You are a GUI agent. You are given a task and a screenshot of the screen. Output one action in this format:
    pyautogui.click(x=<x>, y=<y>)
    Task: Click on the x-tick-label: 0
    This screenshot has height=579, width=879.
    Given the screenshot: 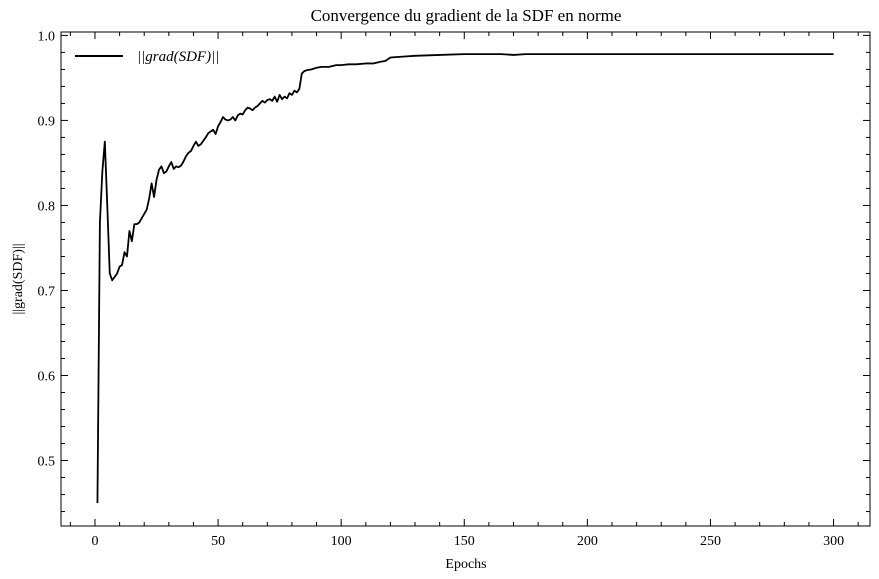 What is the action you would take?
    pyautogui.click(x=94, y=541)
    